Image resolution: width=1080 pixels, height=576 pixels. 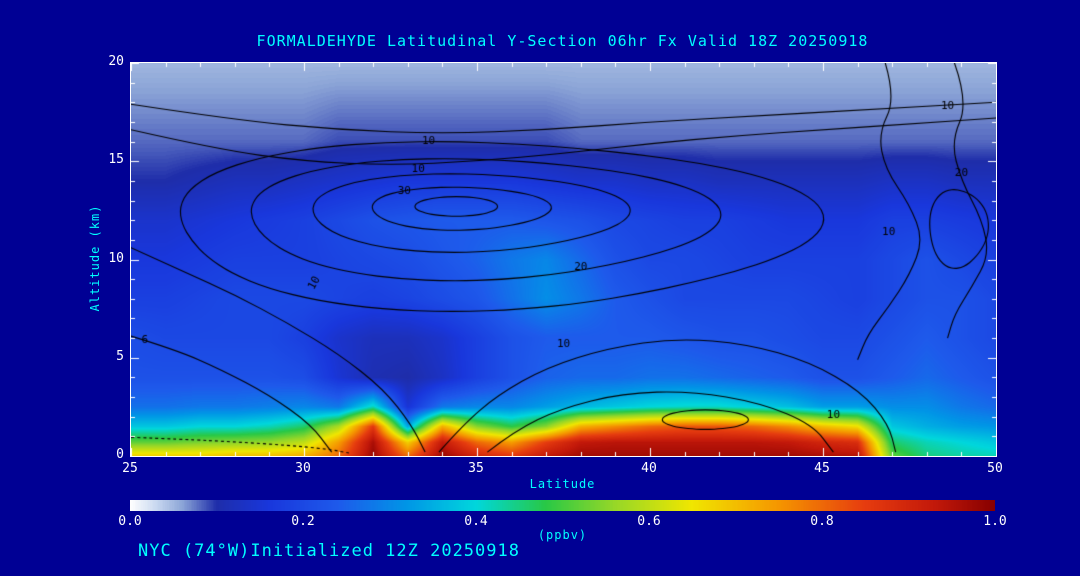 What do you see at coordinates (995, 468) in the screenshot?
I see `x-tick-label: 50` at bounding box center [995, 468].